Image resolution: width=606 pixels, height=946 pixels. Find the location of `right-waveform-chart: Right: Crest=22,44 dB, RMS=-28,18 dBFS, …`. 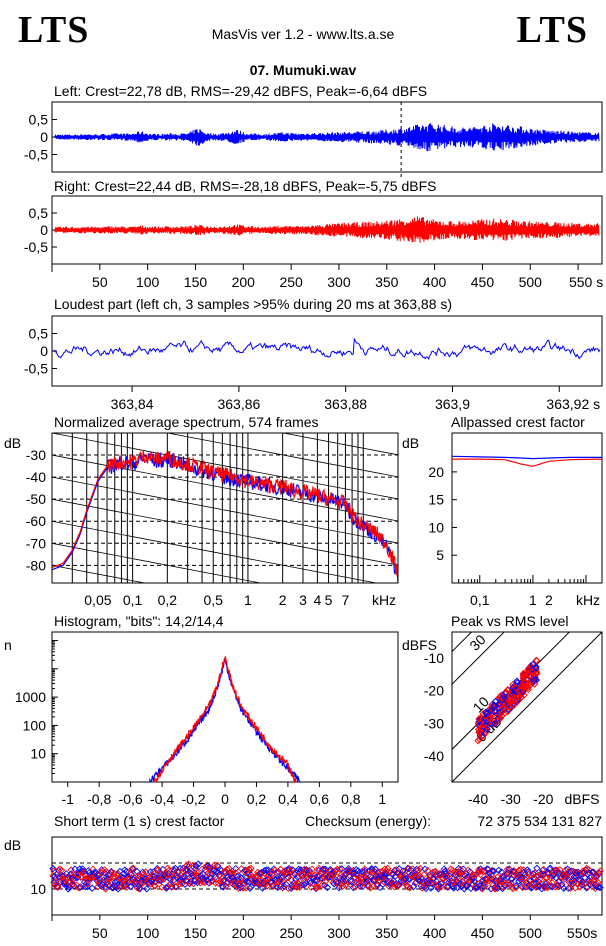

right-waveform-chart: Right: Crest=22,44 dB, RMS=-28,18 dBFS, … is located at coordinates (313, 234).